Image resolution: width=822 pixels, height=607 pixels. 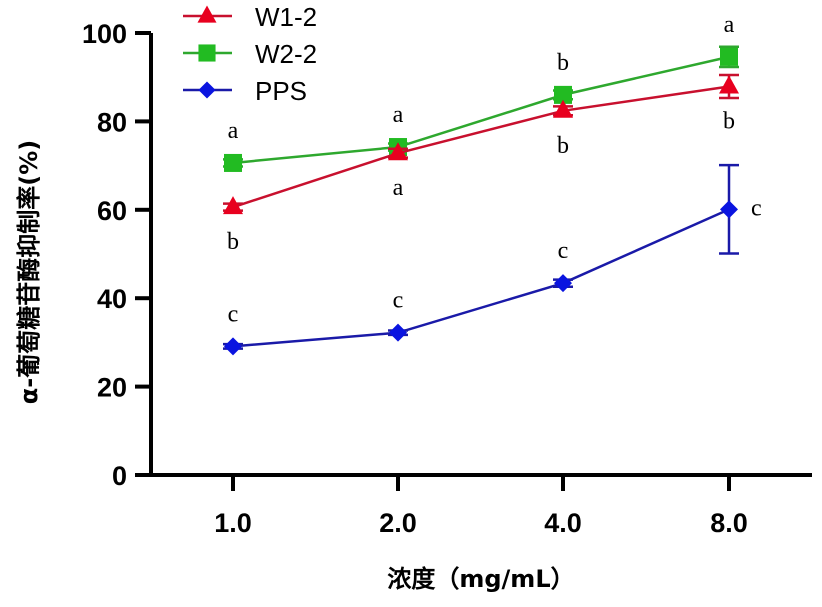 What do you see at coordinates (116, 255) in the screenshot?
I see `y-ticks: 0 20 40 60 80 100` at bounding box center [116, 255].